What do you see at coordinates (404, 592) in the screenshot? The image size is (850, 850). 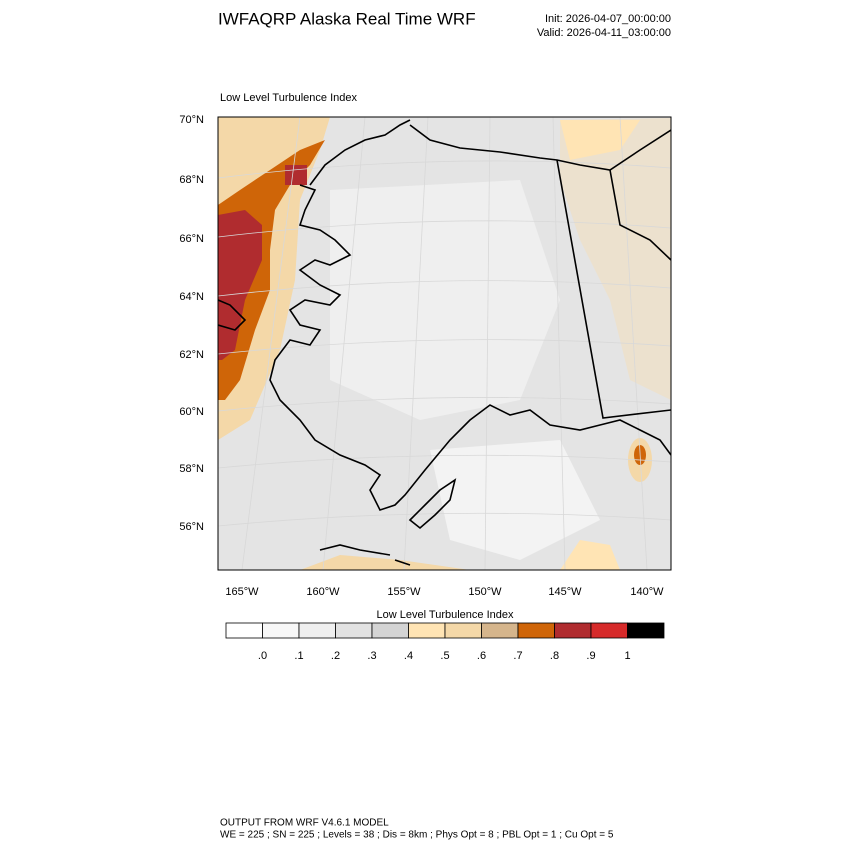 I see `lon-label: 155°W` at bounding box center [404, 592].